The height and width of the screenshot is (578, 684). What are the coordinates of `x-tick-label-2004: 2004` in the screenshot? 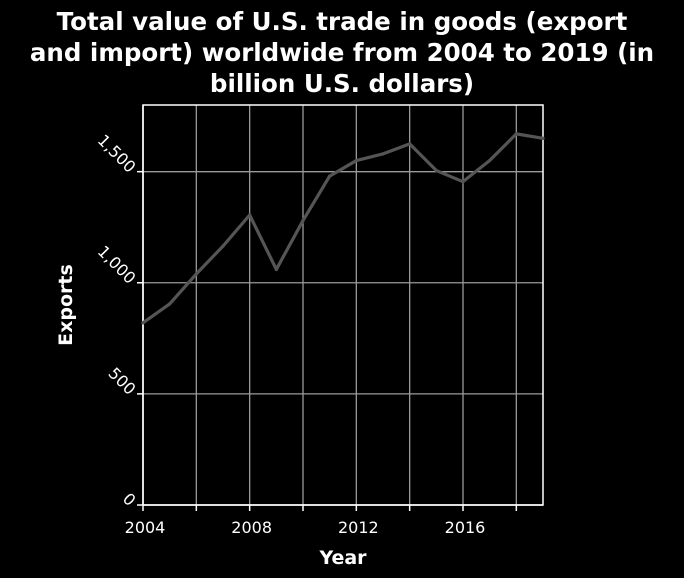 It's located at (145, 527).